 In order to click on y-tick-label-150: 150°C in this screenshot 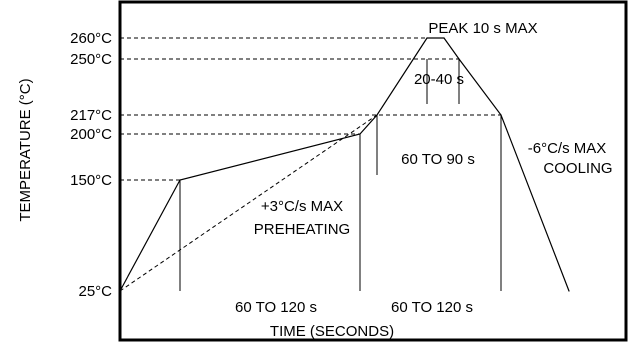, I will do `click(91, 180)`.